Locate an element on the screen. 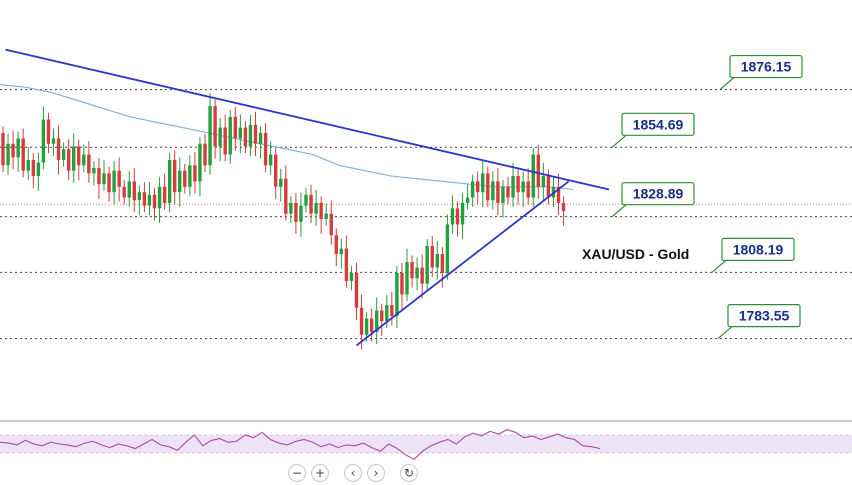  level-label: 1783.55 is located at coordinates (759, 322).